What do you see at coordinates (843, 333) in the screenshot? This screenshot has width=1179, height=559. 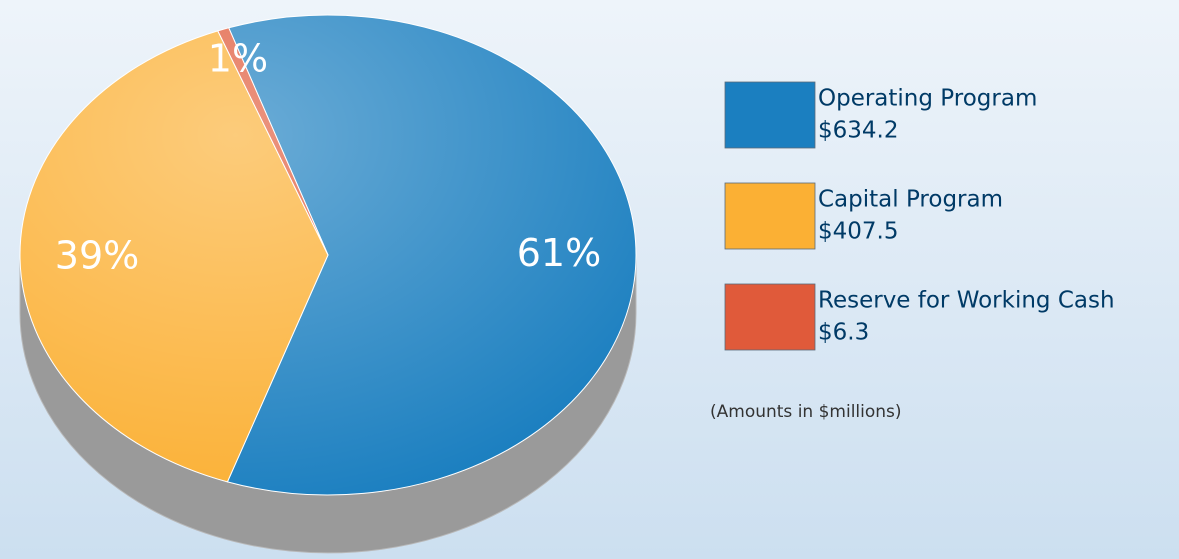 I see `legend-amount: $6.3` at bounding box center [843, 333].